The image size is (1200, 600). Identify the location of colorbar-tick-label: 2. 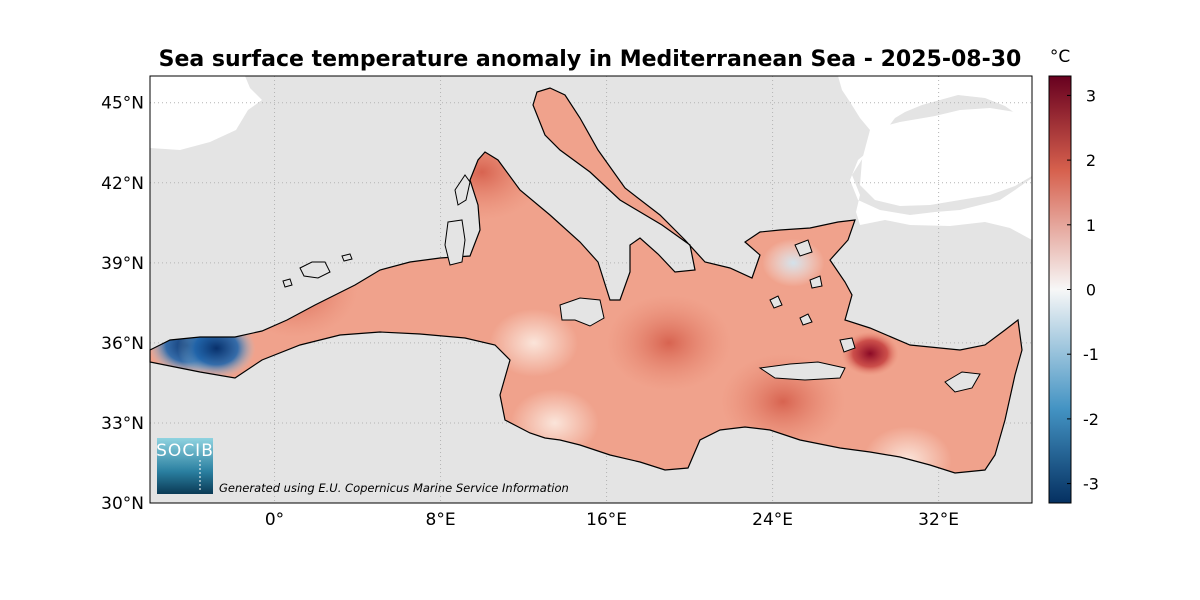
(1091, 160).